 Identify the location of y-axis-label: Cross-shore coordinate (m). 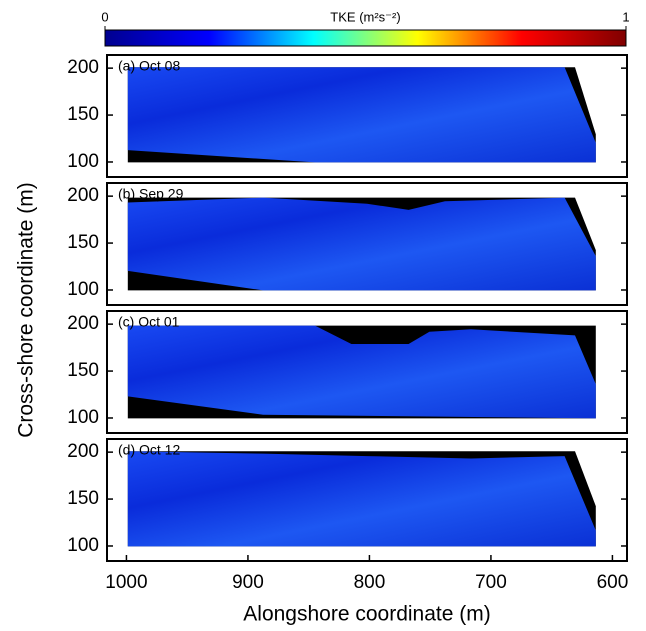
(26, 310).